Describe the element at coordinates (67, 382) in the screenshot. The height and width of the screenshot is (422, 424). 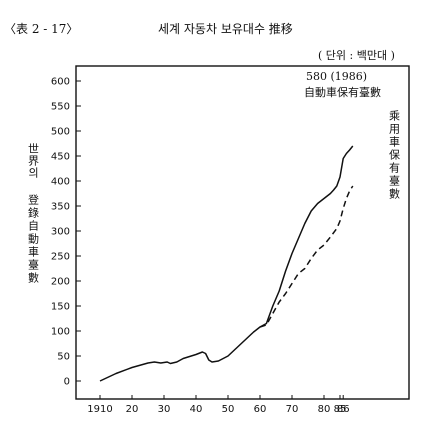
I see `y-tick-label: 0` at that location.